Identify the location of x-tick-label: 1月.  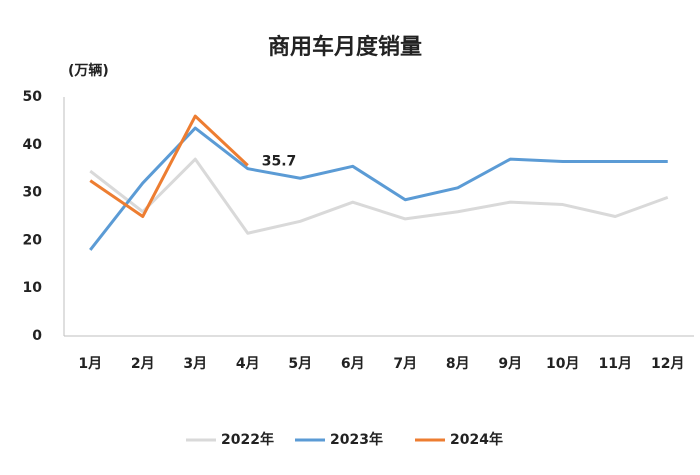
(90, 364).